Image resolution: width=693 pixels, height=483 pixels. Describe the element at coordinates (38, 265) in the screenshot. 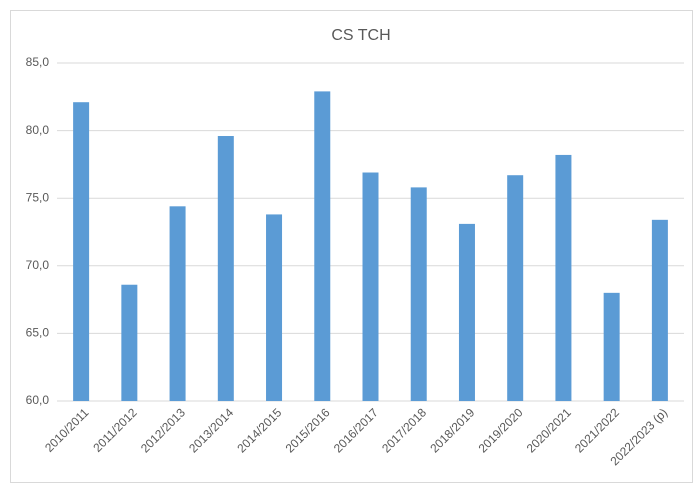

I see `y-tick-label: 70,0` at that location.